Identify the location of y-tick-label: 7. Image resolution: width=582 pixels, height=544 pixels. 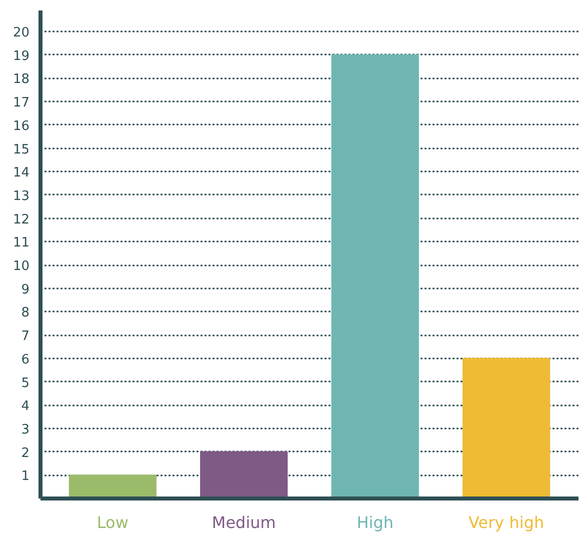
(25, 336).